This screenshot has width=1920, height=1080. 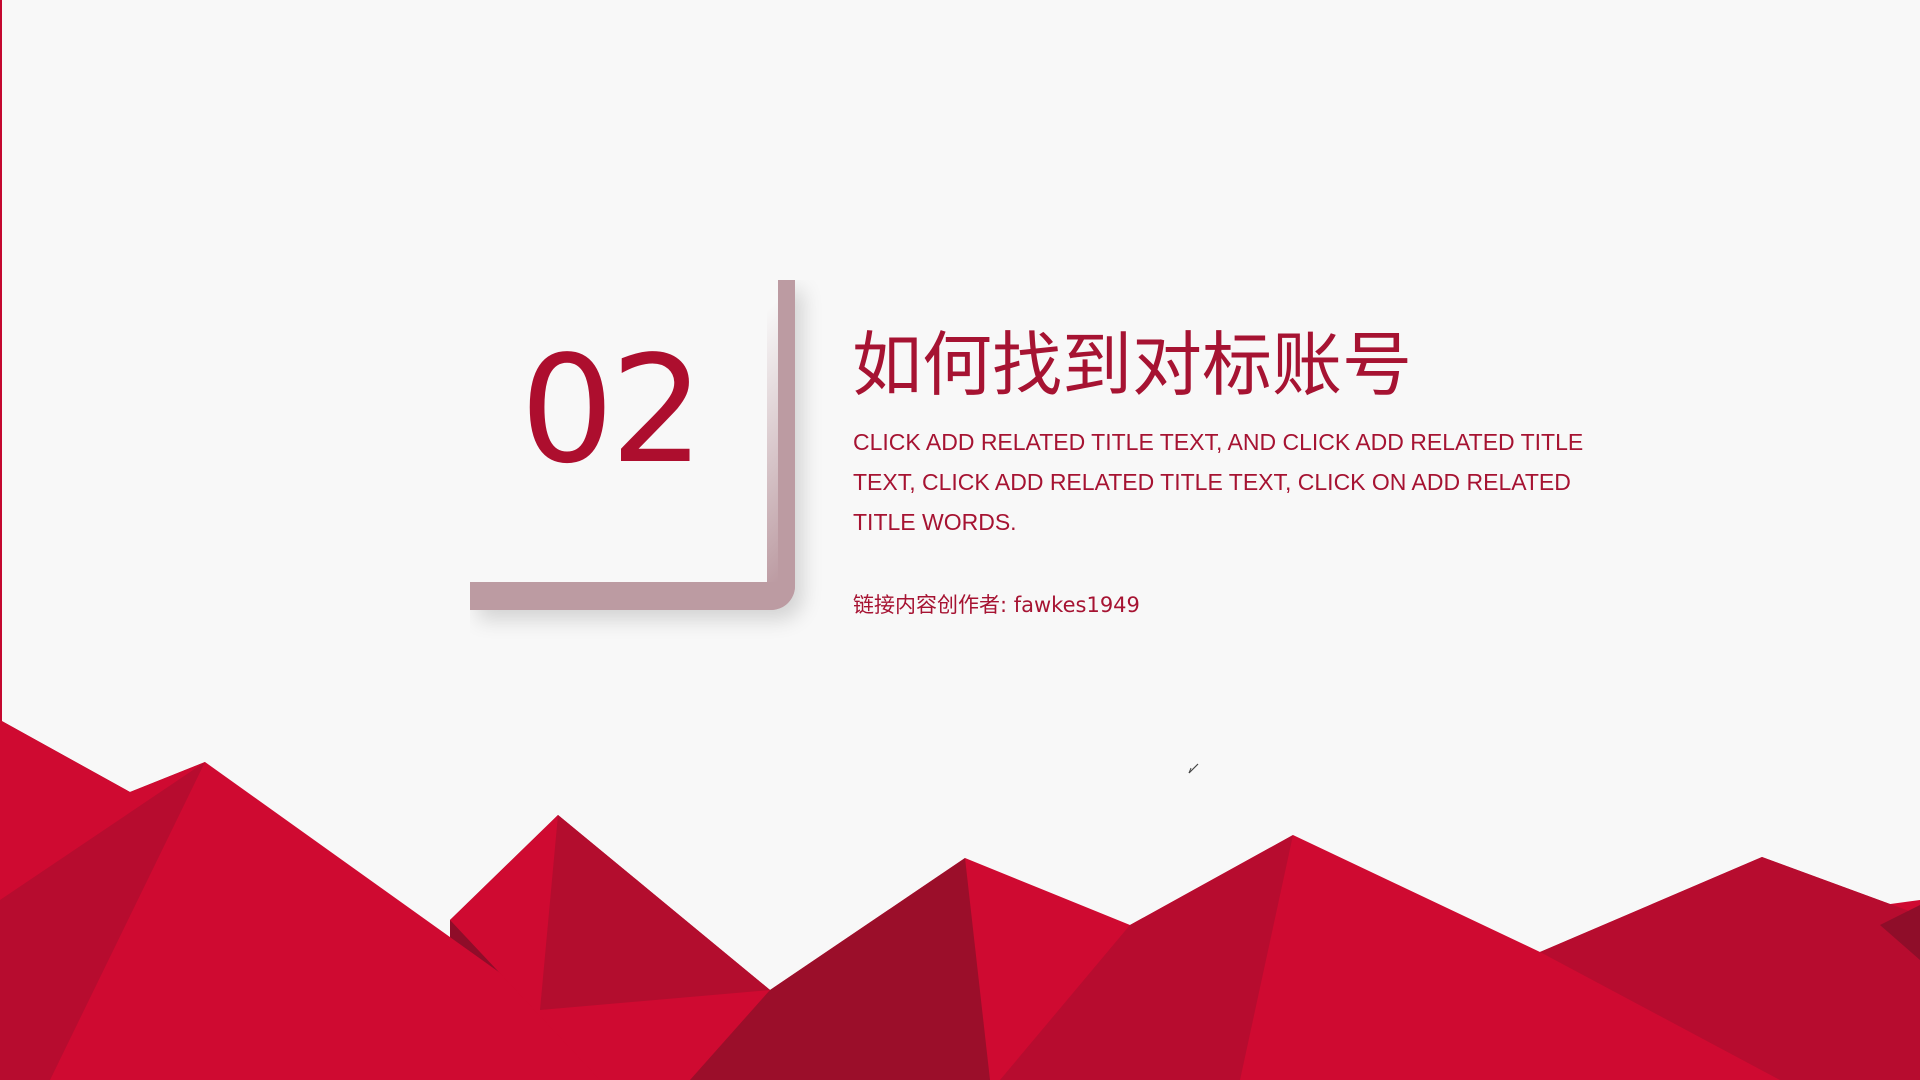 What do you see at coordinates (655, 912) in the screenshot?
I see `mountain-center-shade` at bounding box center [655, 912].